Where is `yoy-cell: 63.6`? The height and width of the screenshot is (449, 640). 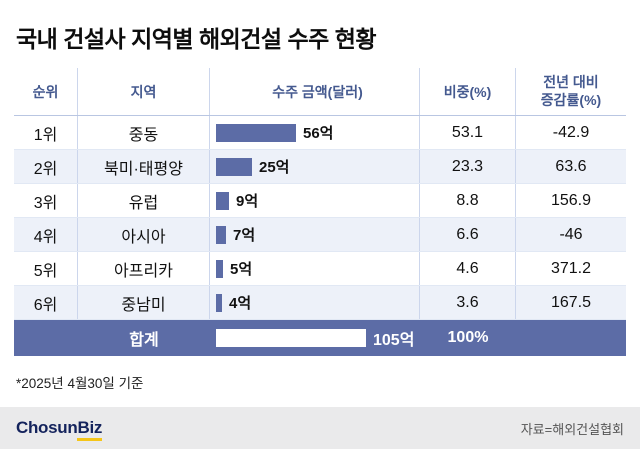 yoy-cell: 63.6 is located at coordinates (571, 166).